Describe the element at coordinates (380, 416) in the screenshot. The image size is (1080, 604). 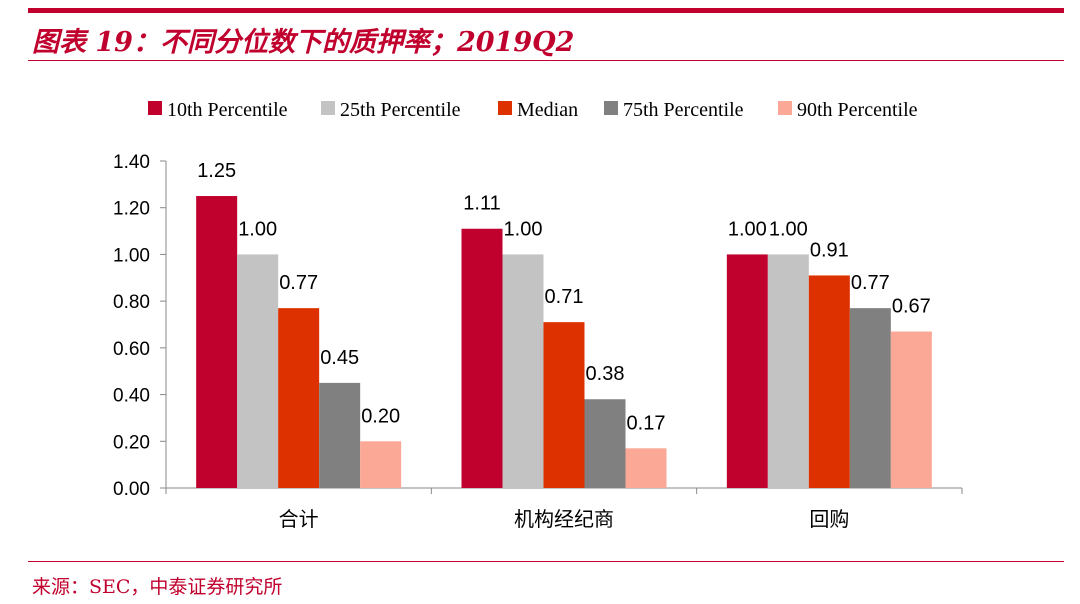
I see `data-label: 0.20` at that location.